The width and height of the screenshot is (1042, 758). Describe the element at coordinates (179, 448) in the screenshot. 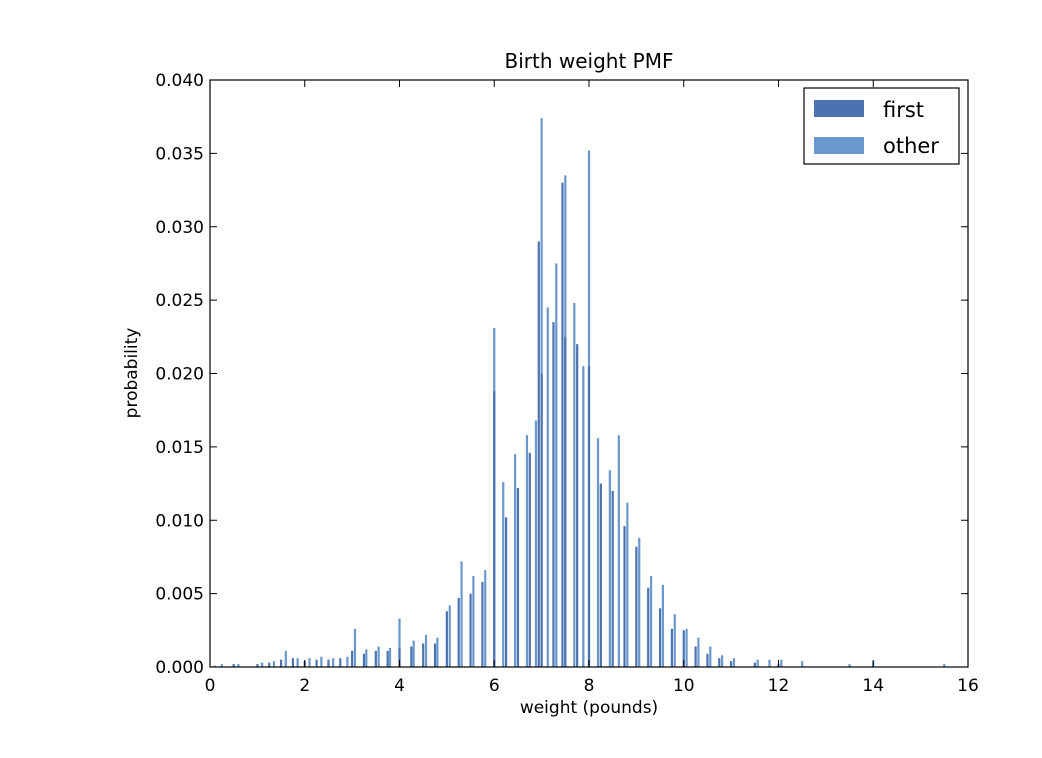

I see `y-tick-label-3: 0.015` at that location.